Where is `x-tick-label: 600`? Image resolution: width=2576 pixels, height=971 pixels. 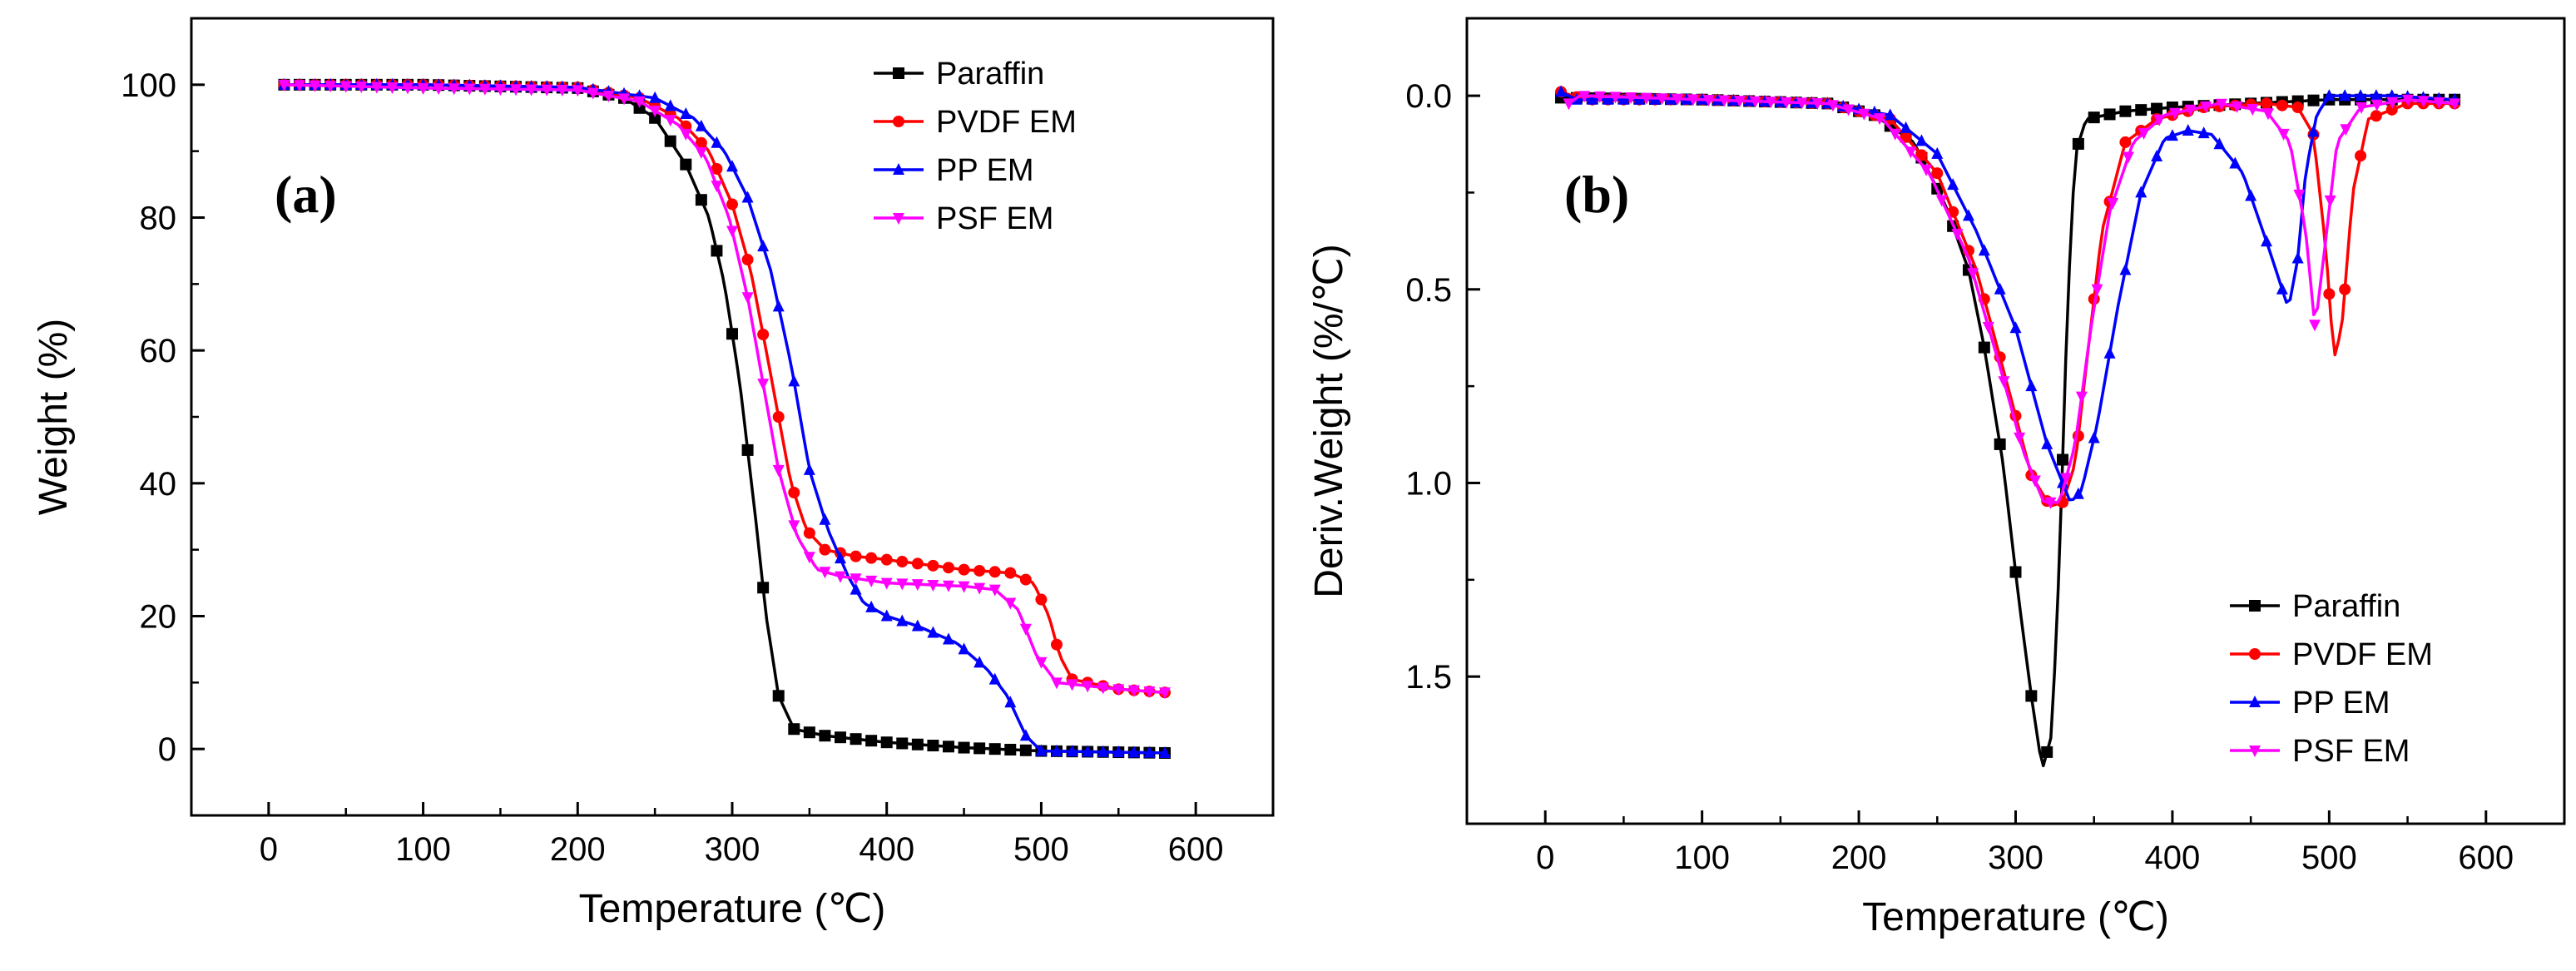
x-tick-label: 600 is located at coordinates (2486, 858).